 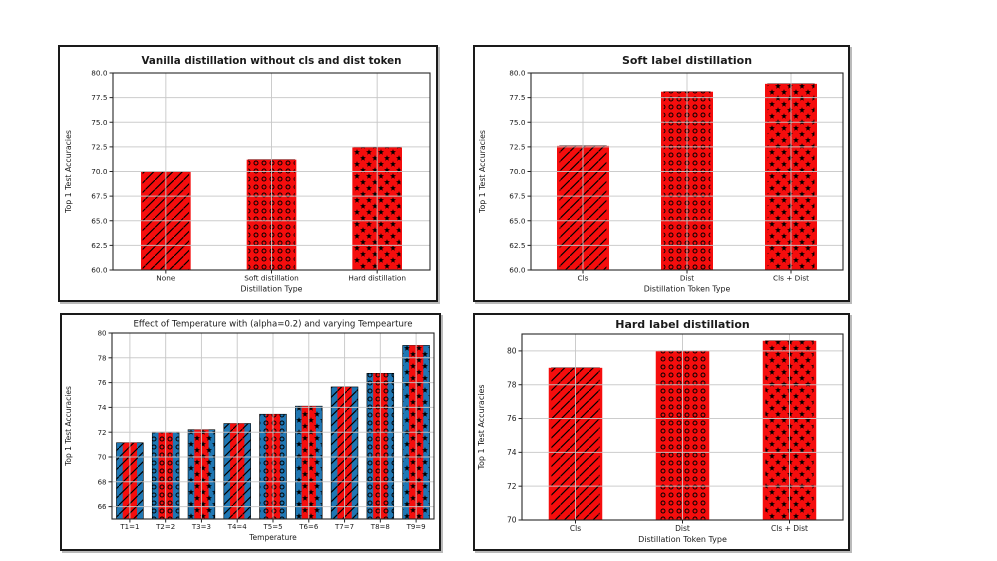 What do you see at coordinates (344, 527) in the screenshot?
I see `x-tick-label: T7=7` at bounding box center [344, 527].